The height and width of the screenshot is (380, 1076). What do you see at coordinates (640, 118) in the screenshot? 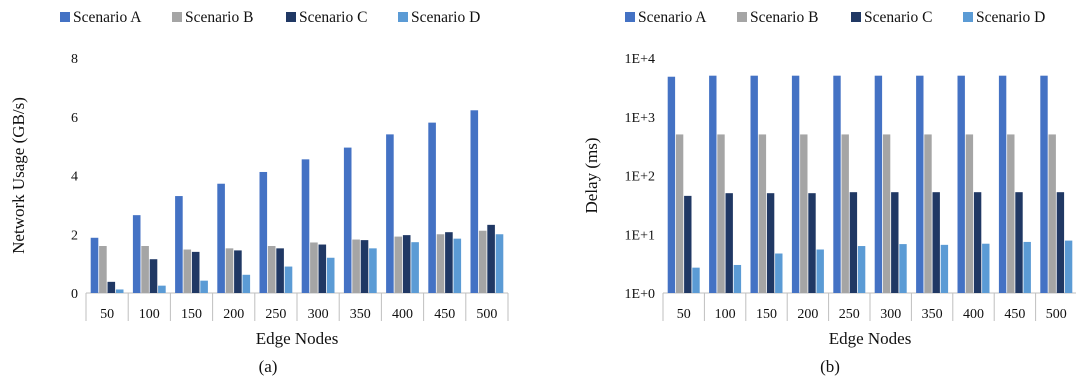
I see `y-tick-label: 1E+3` at bounding box center [640, 118].